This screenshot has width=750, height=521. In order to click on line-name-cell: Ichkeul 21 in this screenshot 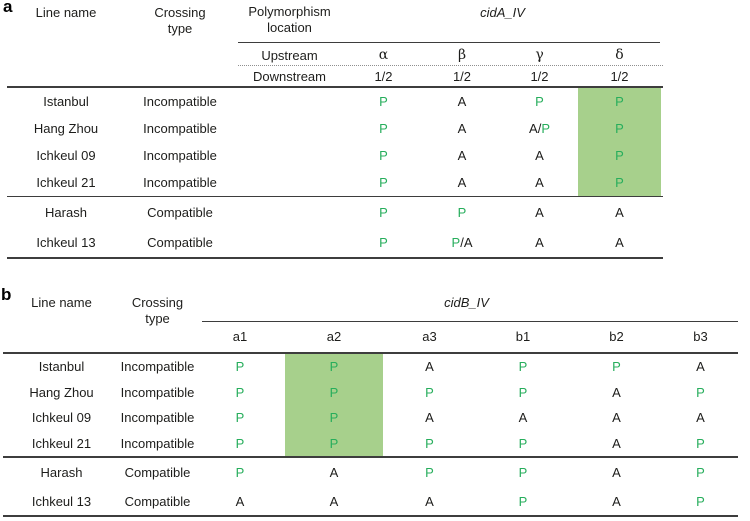, I will do `click(61, 443)`.